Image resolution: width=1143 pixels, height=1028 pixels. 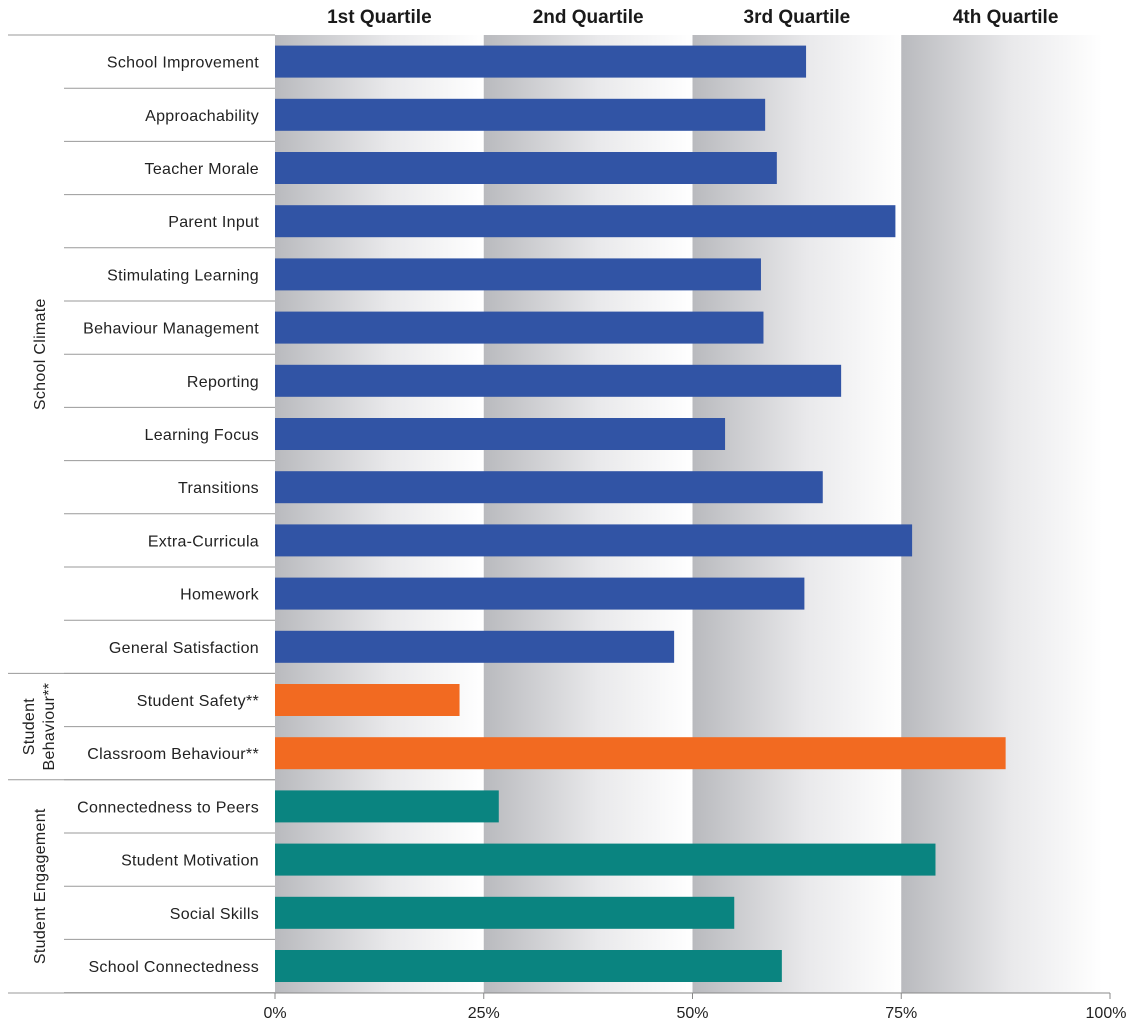 I want to click on x-tick-label: 0%, so click(x=274, y=1013).